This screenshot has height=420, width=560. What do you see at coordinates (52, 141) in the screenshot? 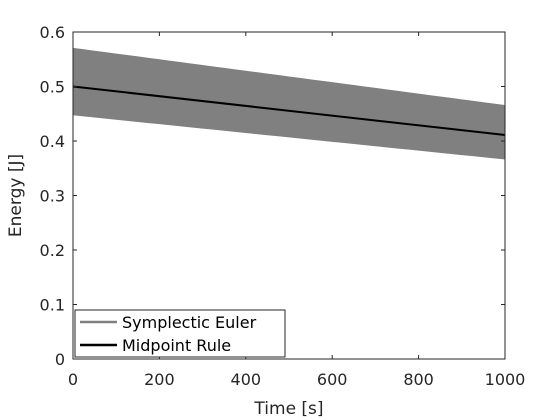
I see `y-tick-label: 0.4` at bounding box center [52, 141].